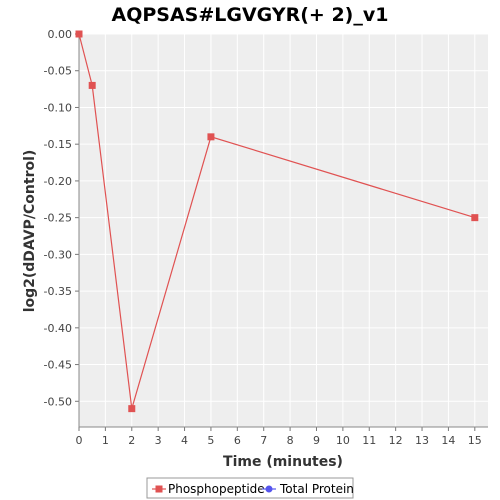 This screenshot has width=500, height=500. What do you see at coordinates (58, 71) in the screenshot?
I see `y-tick-label: -0.05` at bounding box center [58, 71].